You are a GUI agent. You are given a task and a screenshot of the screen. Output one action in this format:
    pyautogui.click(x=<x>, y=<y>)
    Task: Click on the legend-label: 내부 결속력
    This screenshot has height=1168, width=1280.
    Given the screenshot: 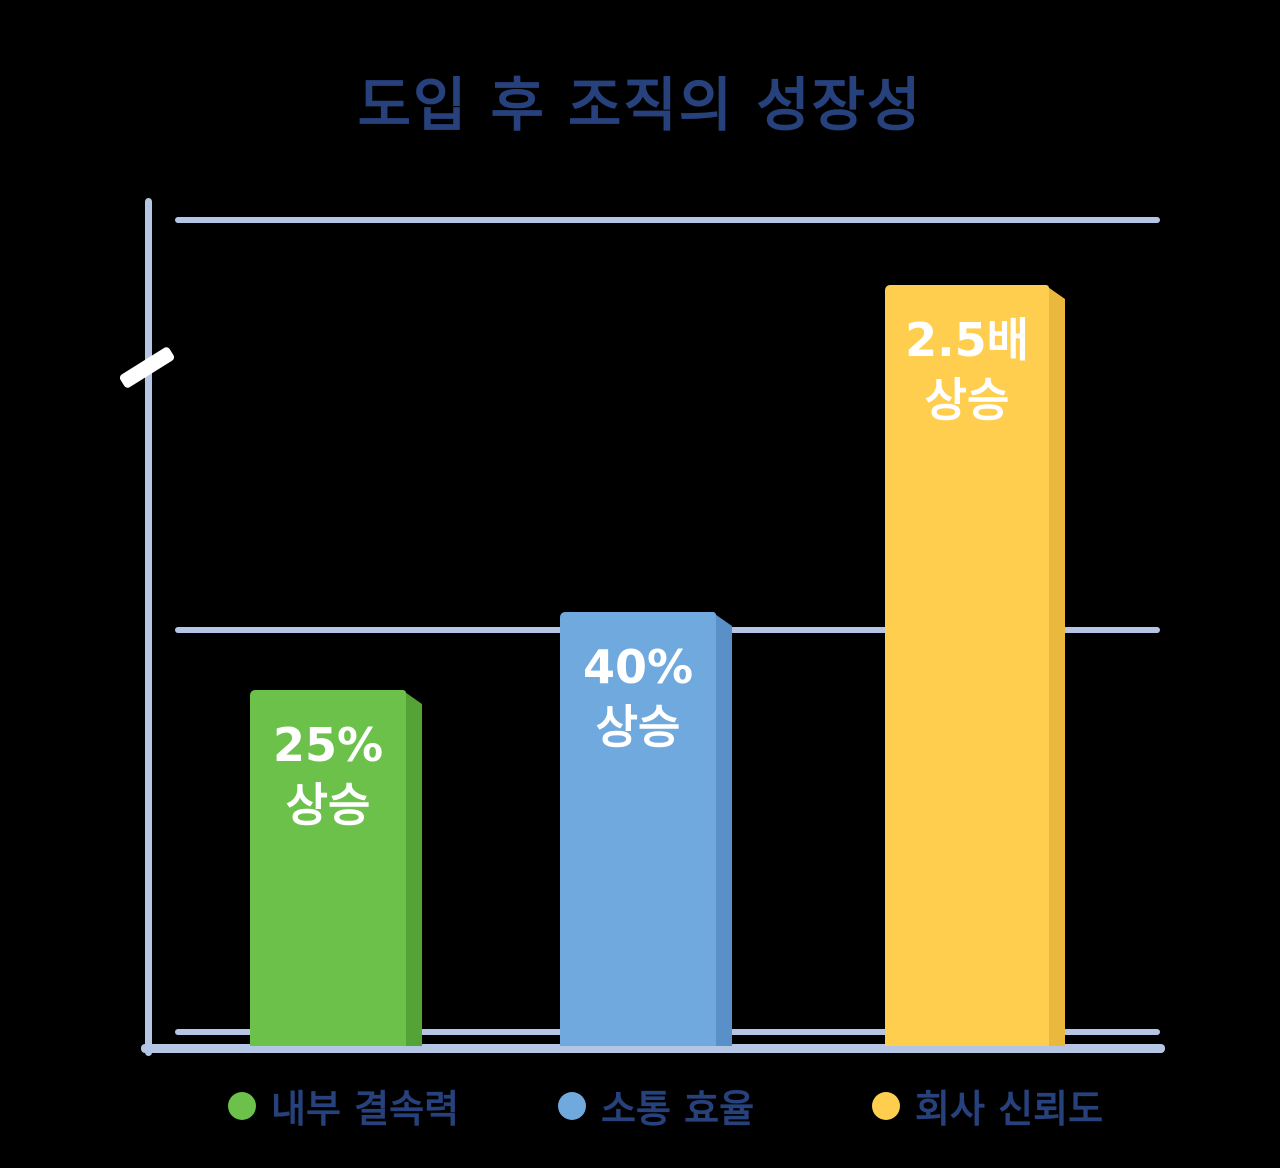 What is the action you would take?
    pyautogui.click(x=365, y=1109)
    